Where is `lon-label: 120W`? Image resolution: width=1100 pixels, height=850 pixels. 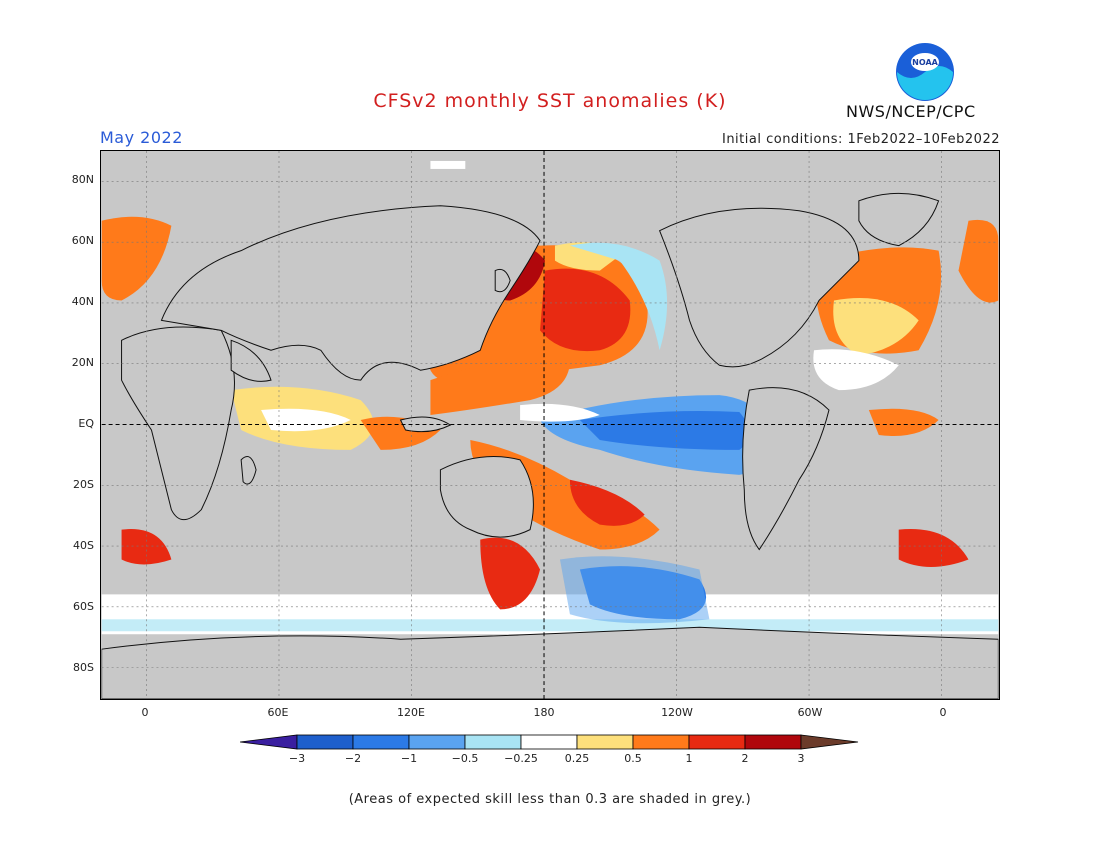
lon-label: 120W is located at coordinates (677, 712).